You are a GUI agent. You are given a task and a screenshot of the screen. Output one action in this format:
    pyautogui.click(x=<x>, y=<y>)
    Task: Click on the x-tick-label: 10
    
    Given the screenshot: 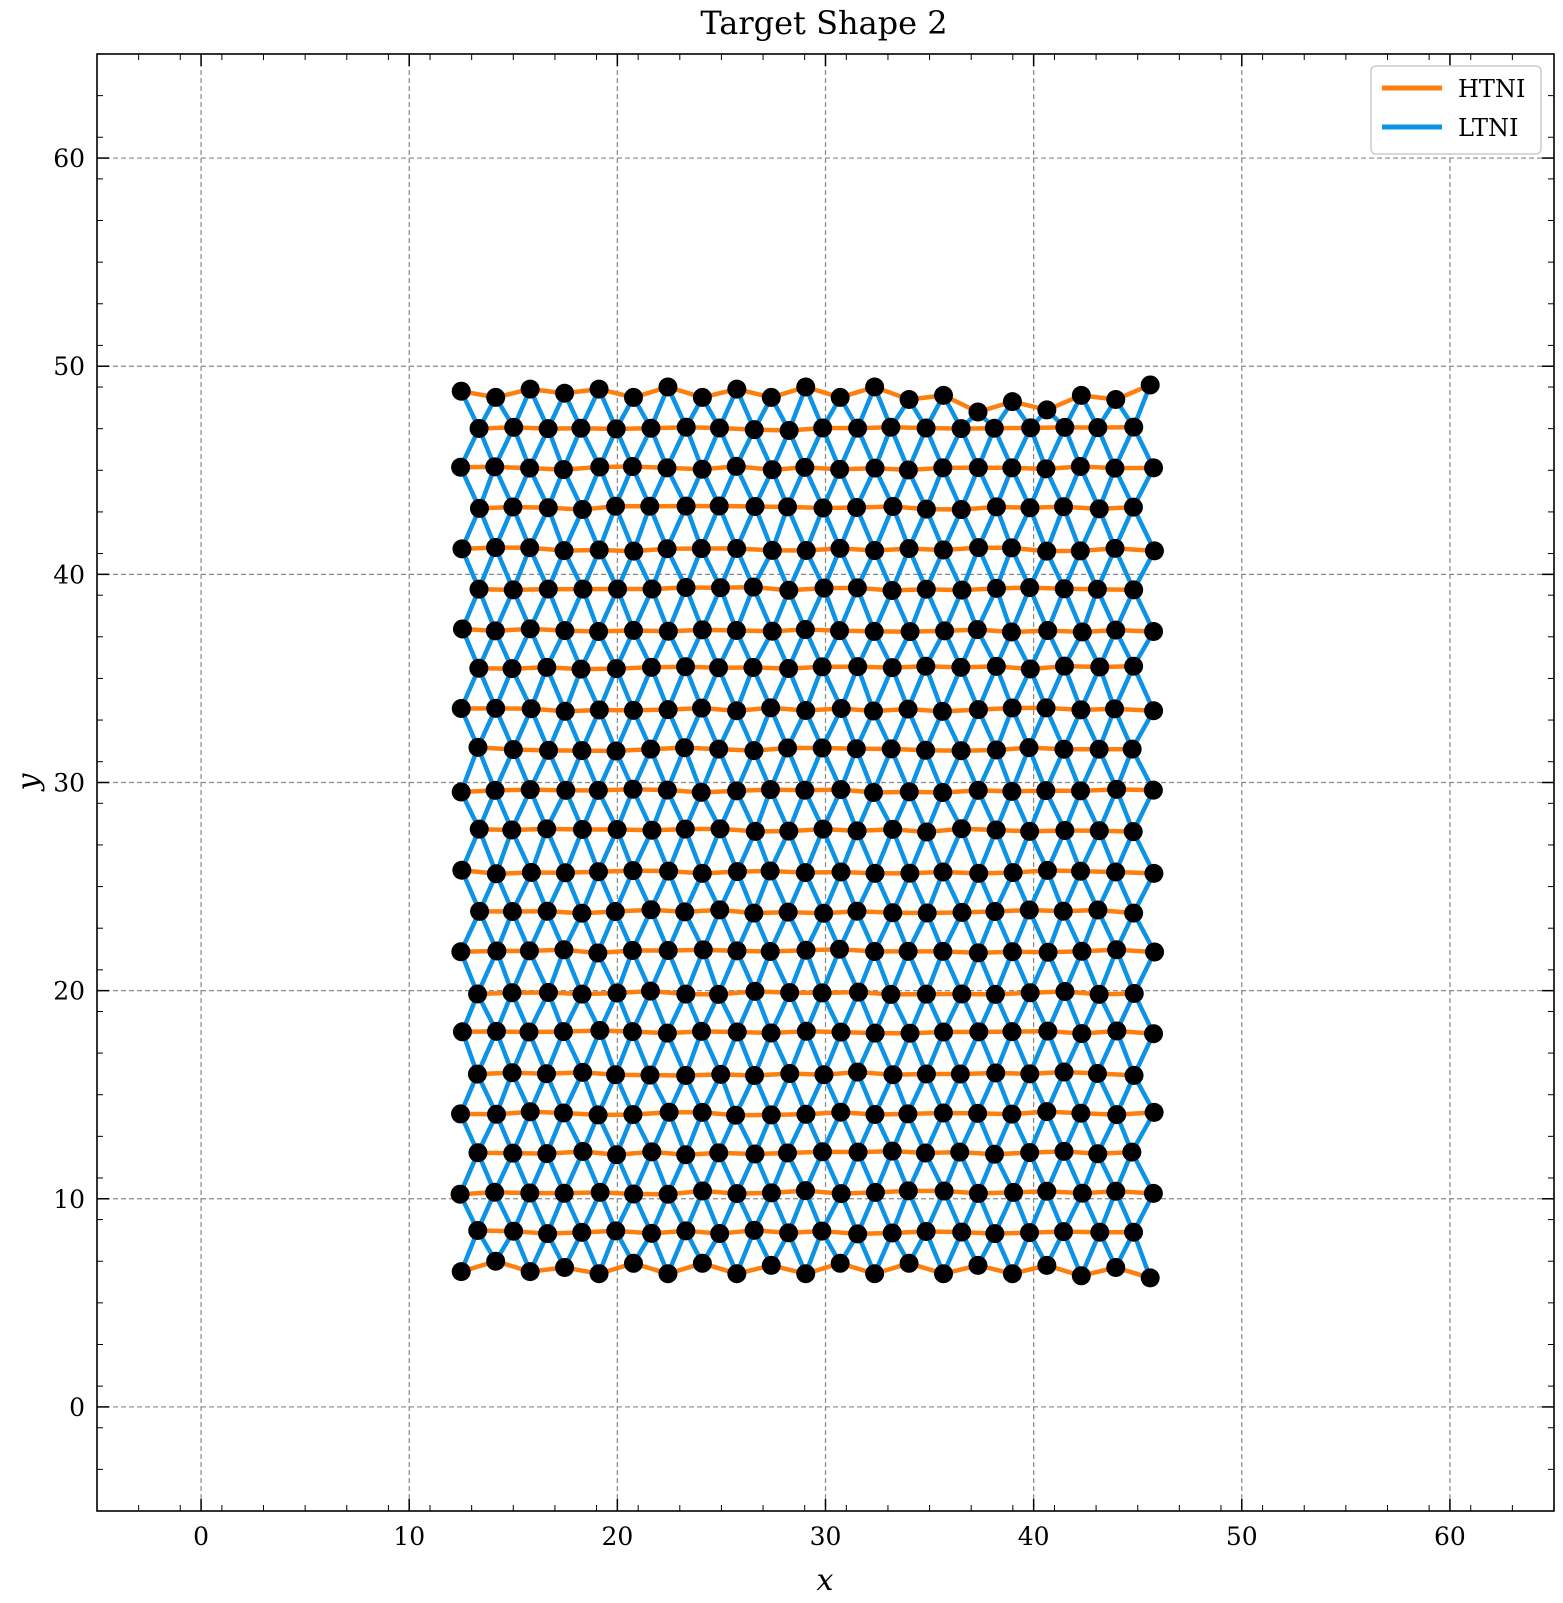 What is the action you would take?
    pyautogui.click(x=409, y=1536)
    